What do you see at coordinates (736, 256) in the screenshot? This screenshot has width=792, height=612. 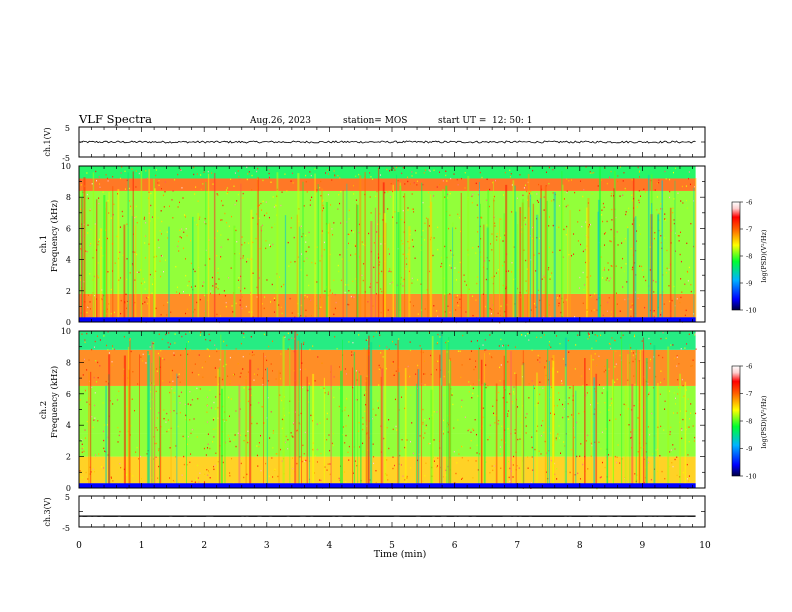 I see `ch1-colorbar` at bounding box center [736, 256].